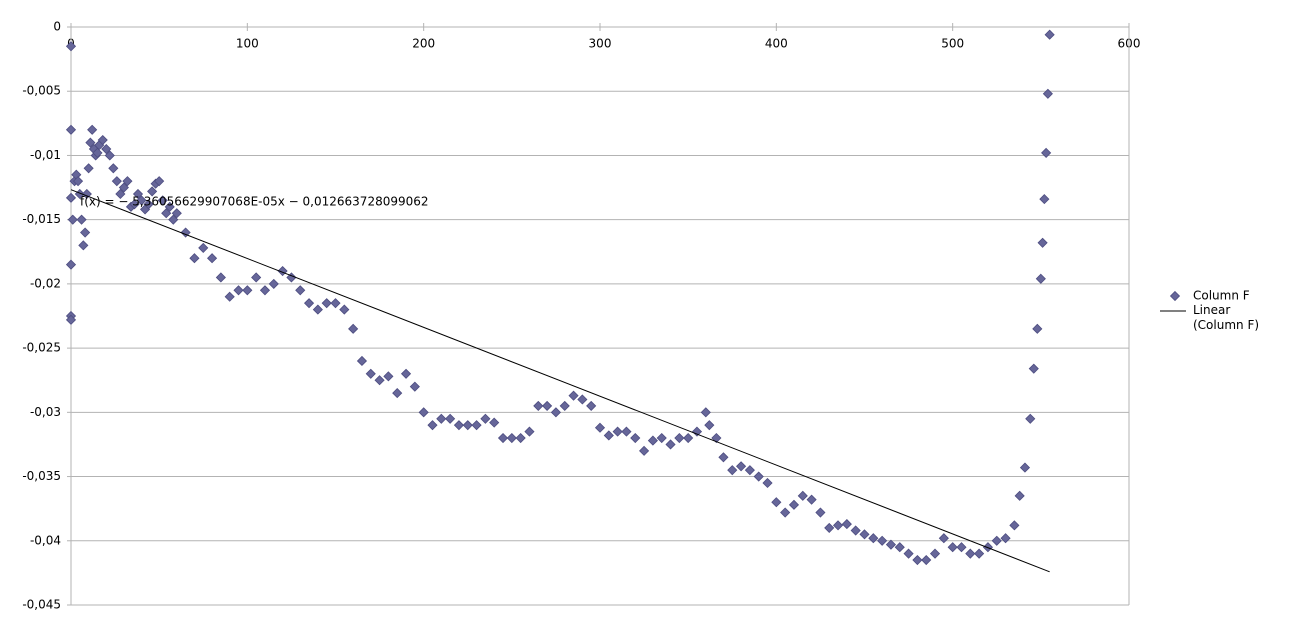 This screenshot has width=1310, height=625. What do you see at coordinates (1226, 317) in the screenshot?
I see `legend-label: Linear (Column F)` at bounding box center [1226, 317].